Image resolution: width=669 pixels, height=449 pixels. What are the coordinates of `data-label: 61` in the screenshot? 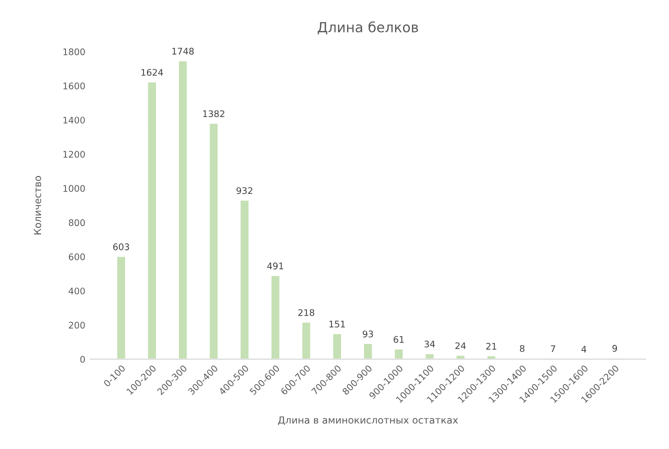 It's located at (399, 339).